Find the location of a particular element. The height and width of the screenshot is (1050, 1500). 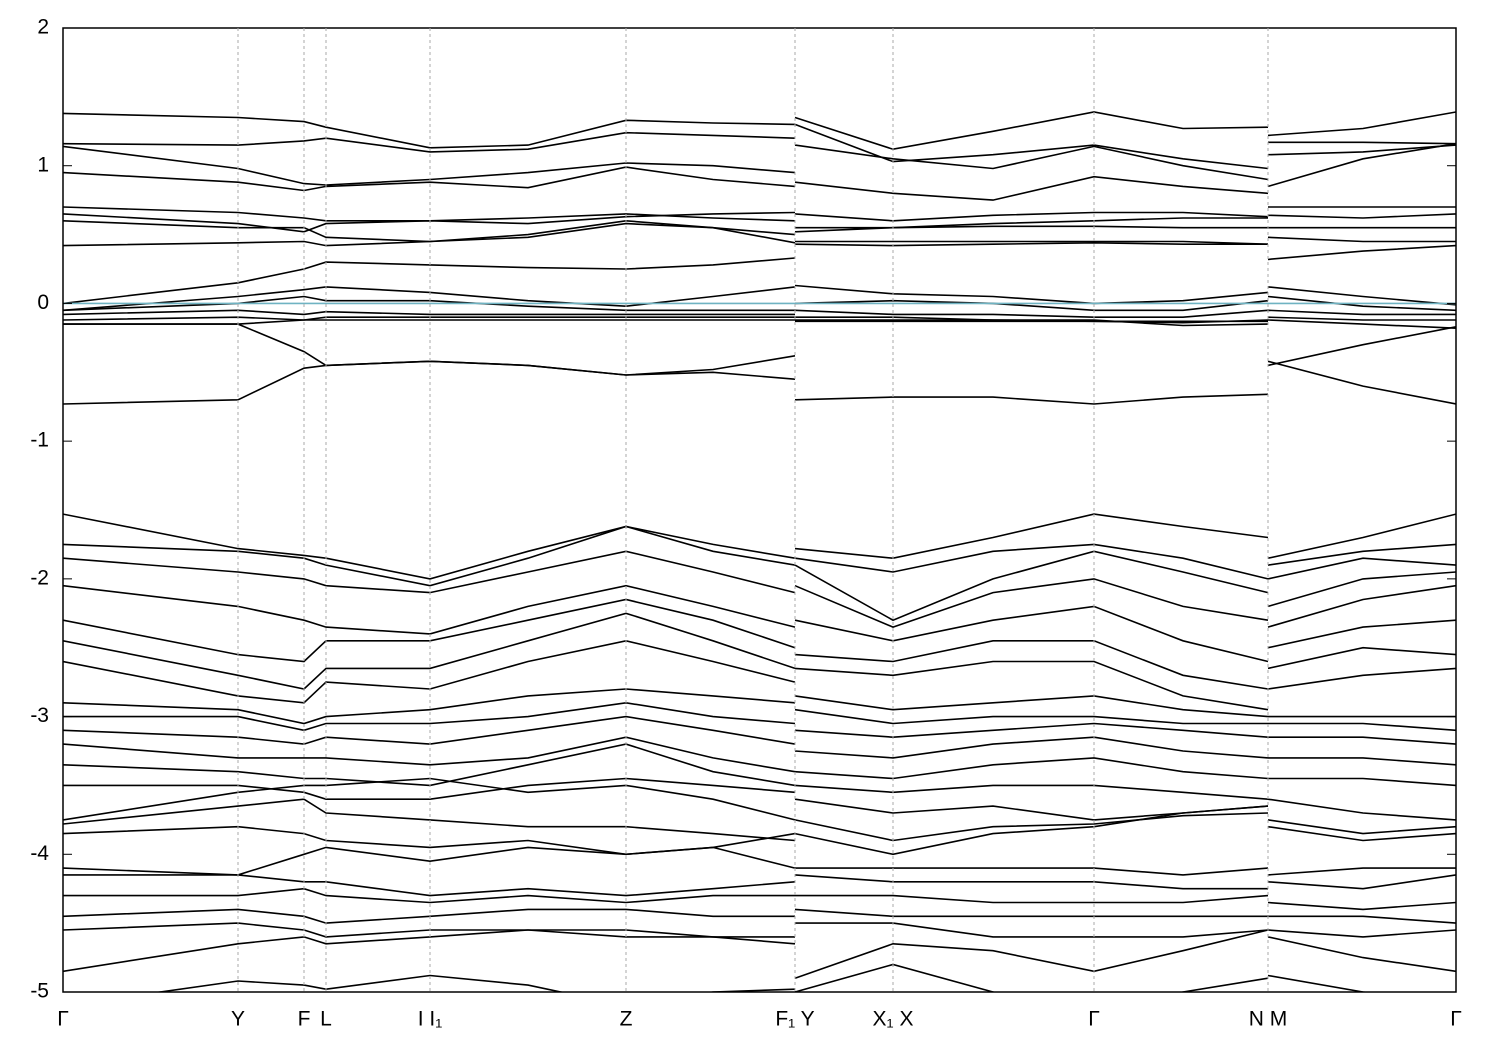

x-tick-label: F₁ Y is located at coordinates (794, 1019).